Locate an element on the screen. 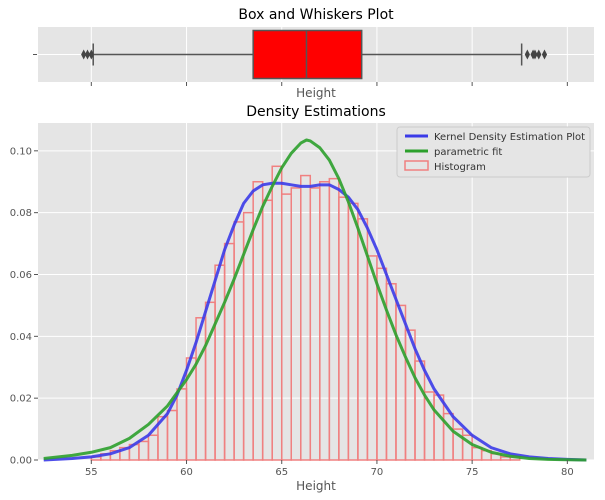 The image size is (605, 500). density-x-tick-label: 65 is located at coordinates (281, 472).